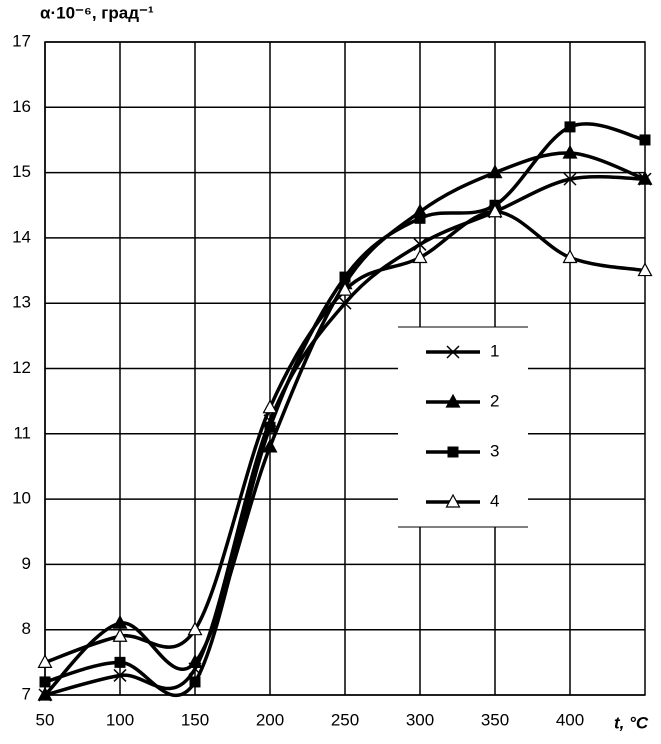  Describe the element at coordinates (21, 367) in the screenshot. I see `y-tick-label: 12` at that location.